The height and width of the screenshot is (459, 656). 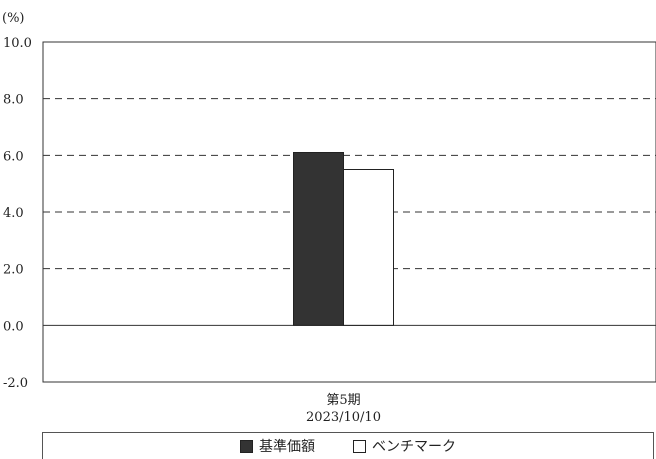 I want to click on y-tick-label: 10.0, so click(x=17, y=43).